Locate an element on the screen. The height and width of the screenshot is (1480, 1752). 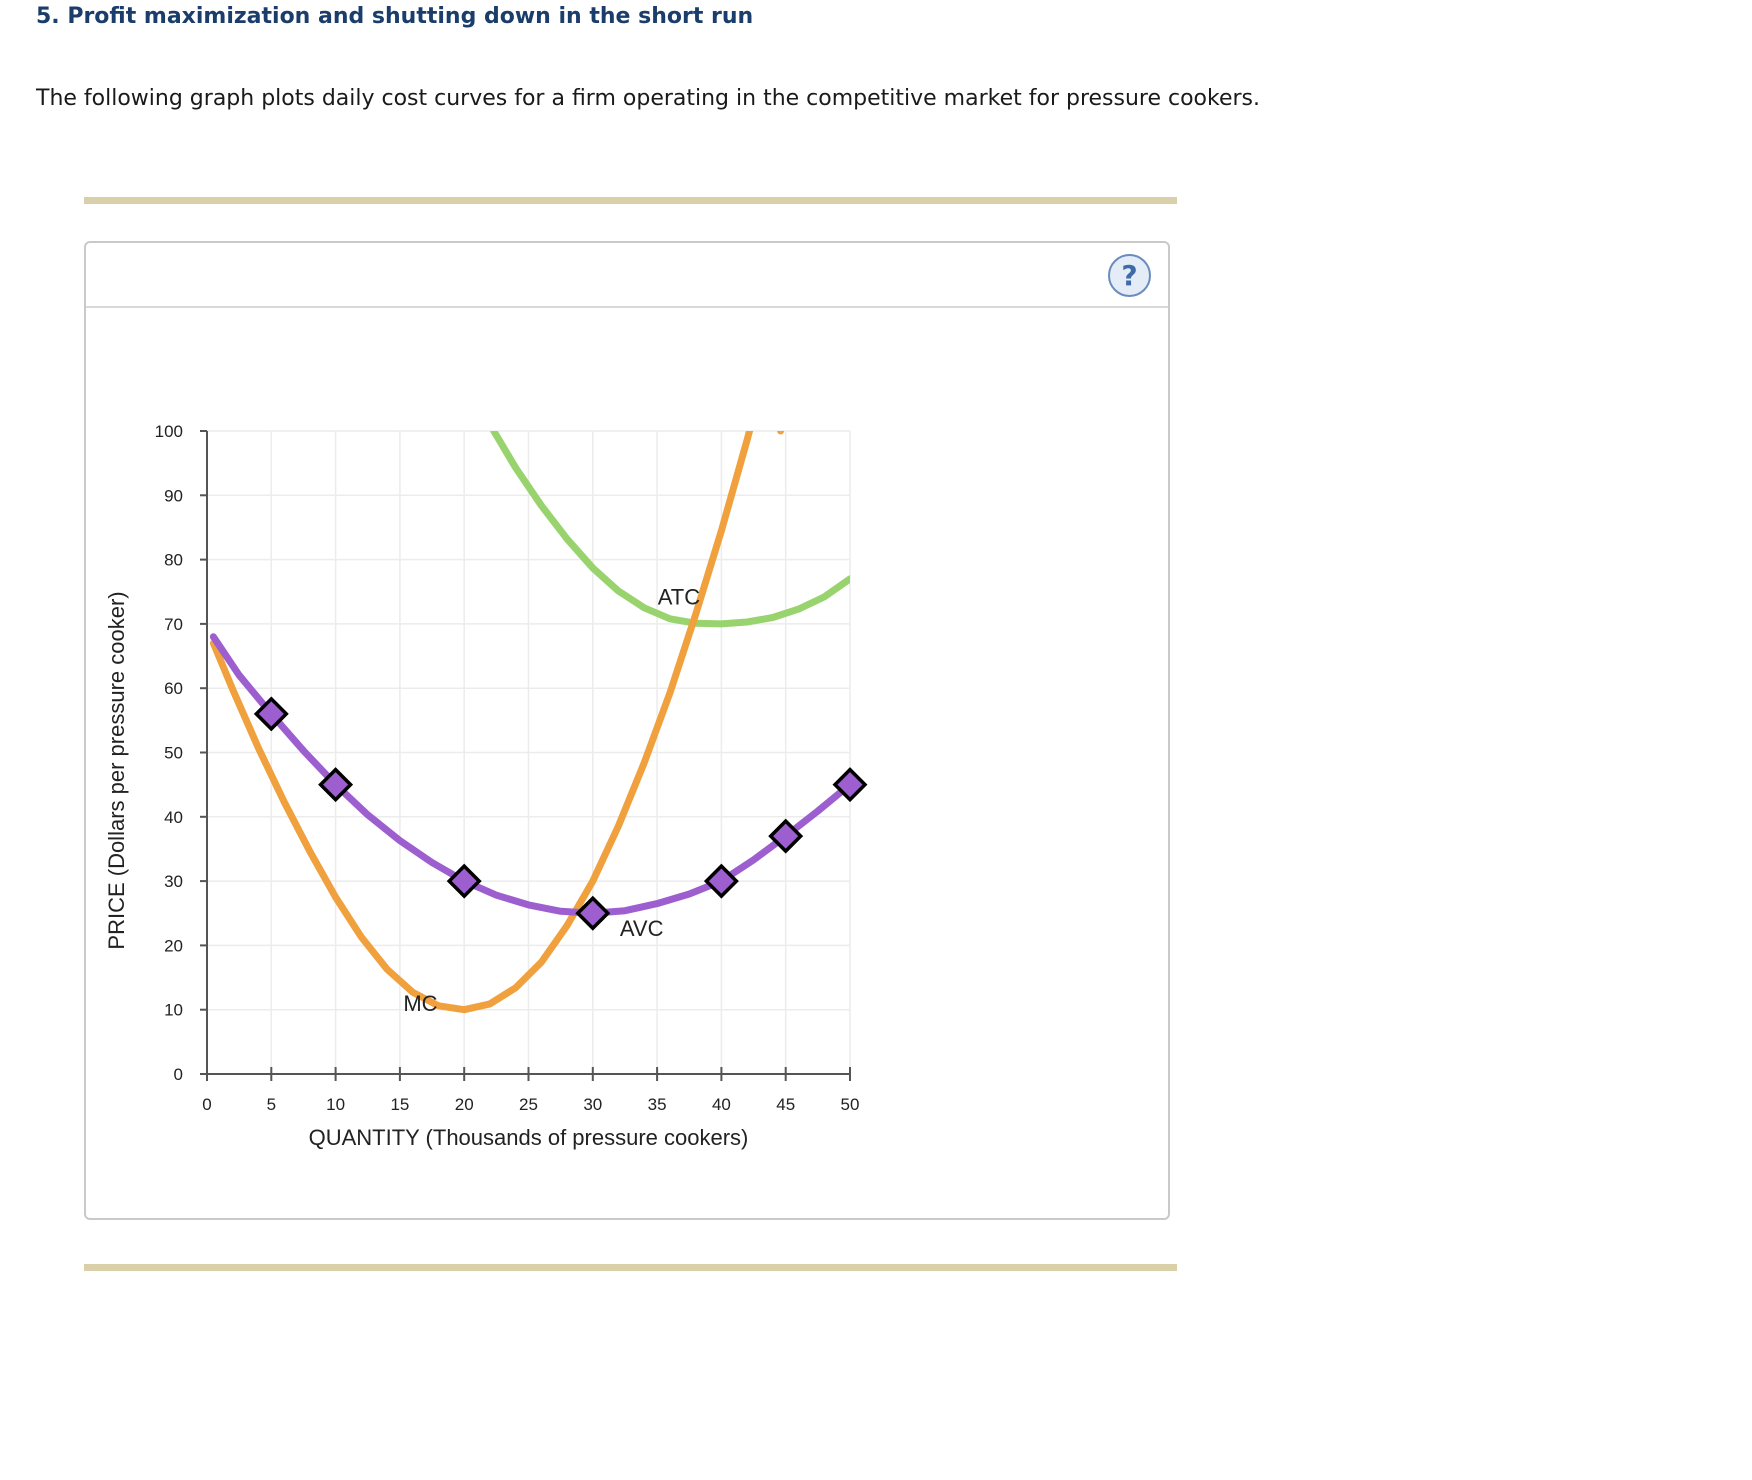
avc-label: AVC is located at coordinates (642, 928).